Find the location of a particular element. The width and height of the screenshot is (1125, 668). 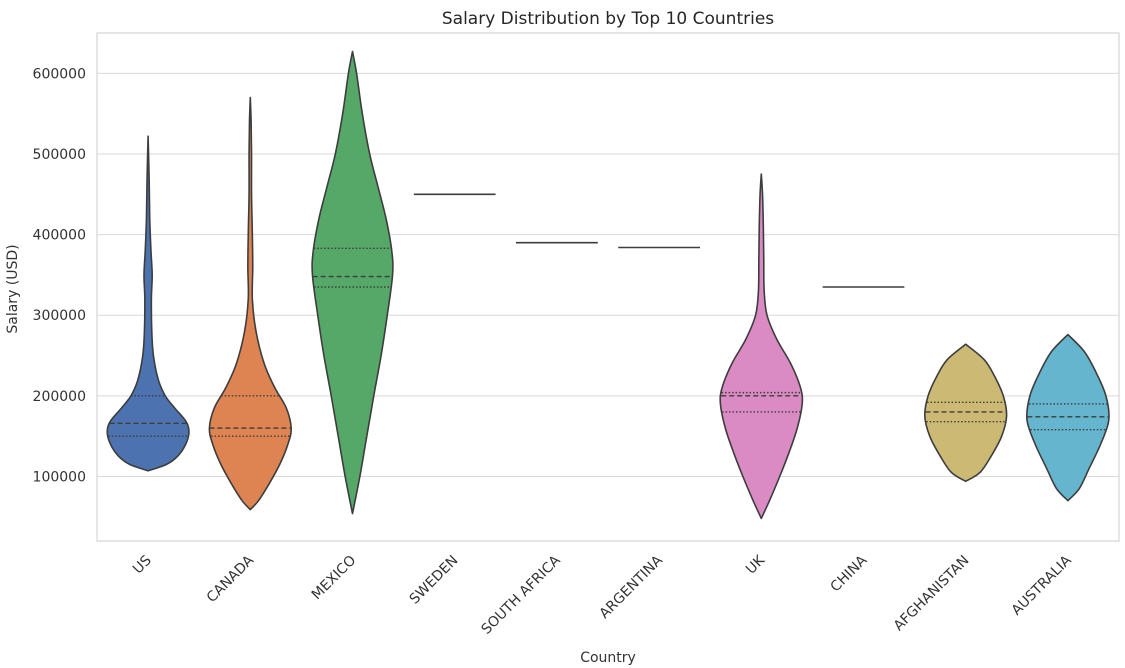

x-tick-label: AUSTRALIA is located at coordinates (1042, 585).